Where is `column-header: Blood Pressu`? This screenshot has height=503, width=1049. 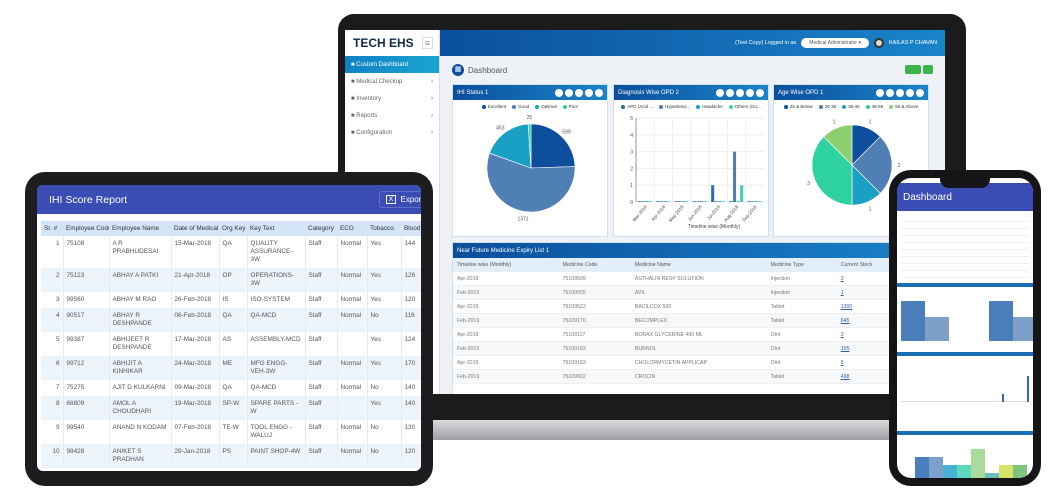
column-header: Blood Pressu is located at coordinates (411, 228).